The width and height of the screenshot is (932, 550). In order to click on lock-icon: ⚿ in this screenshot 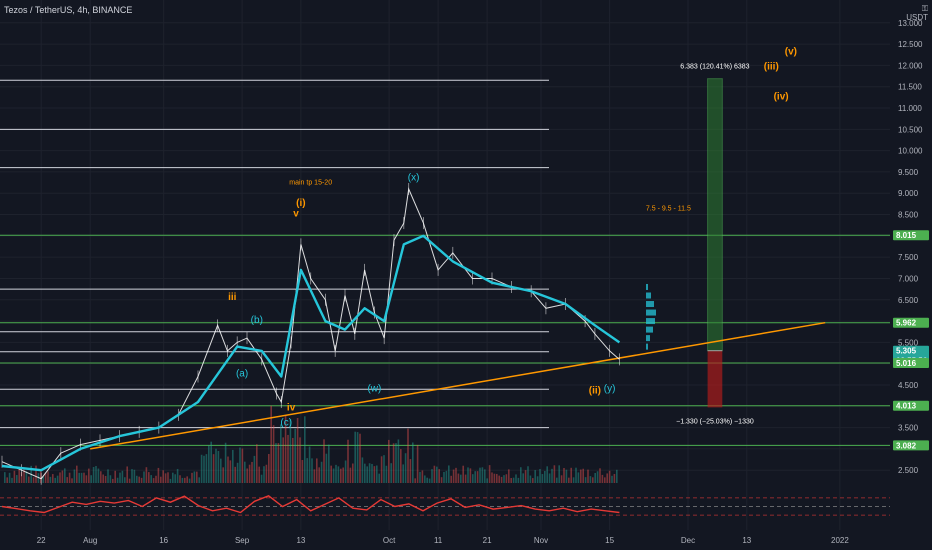, I will do `click(924, 8)`.